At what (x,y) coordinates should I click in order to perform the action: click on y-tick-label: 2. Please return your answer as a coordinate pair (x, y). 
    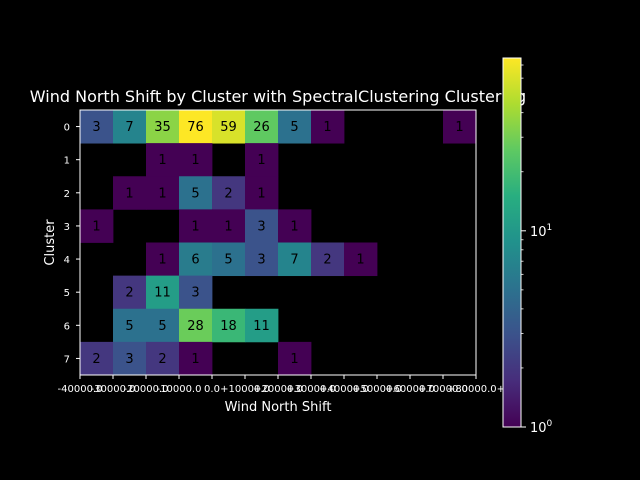
    Looking at the image, I should click on (67, 194).